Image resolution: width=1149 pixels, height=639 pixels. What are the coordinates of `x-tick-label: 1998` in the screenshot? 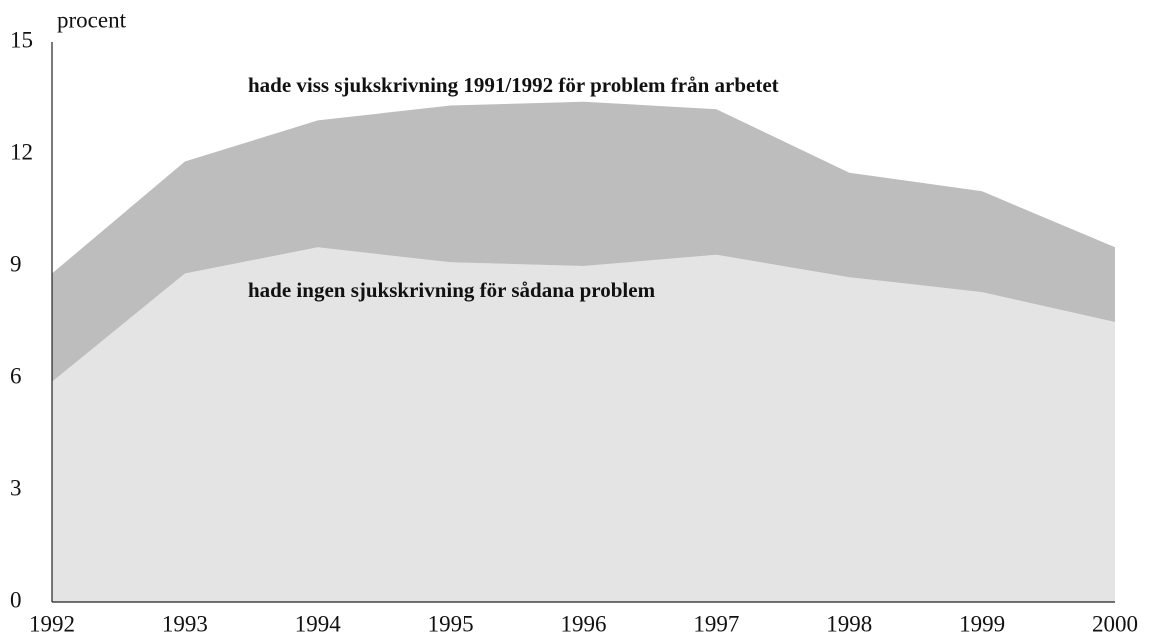 It's located at (849, 623).